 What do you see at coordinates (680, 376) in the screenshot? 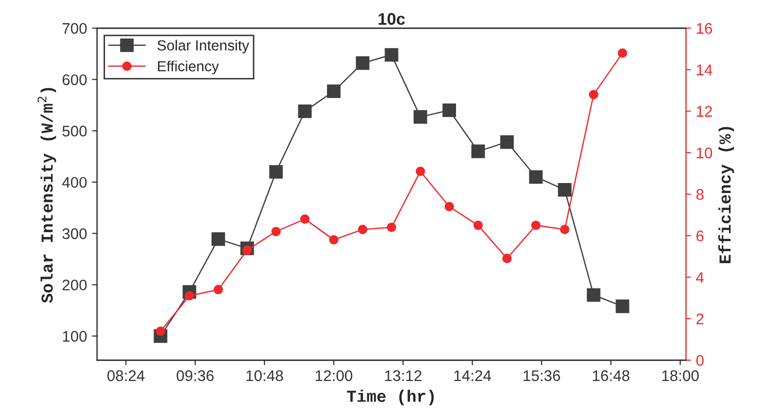
I see `x-tick-label: 18:00` at bounding box center [680, 376].